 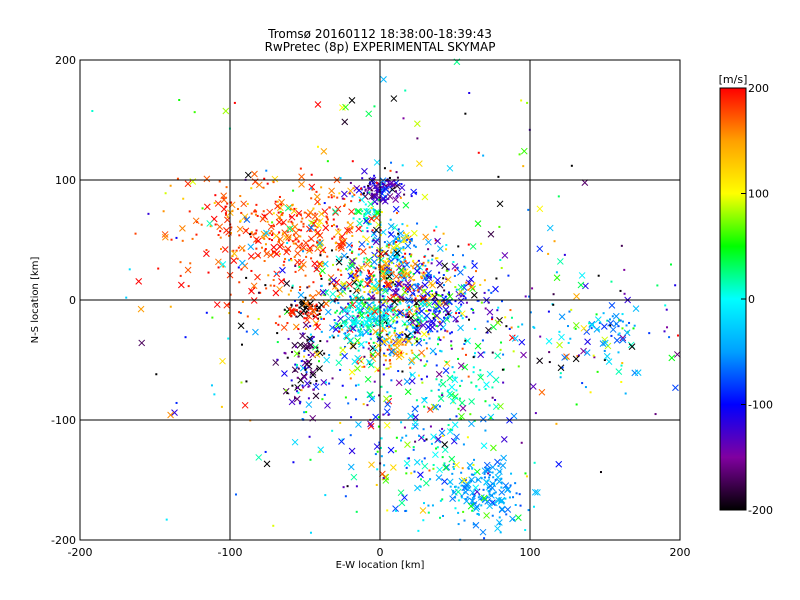 I want to click on scatter-point-2076, so click(x=352, y=451).